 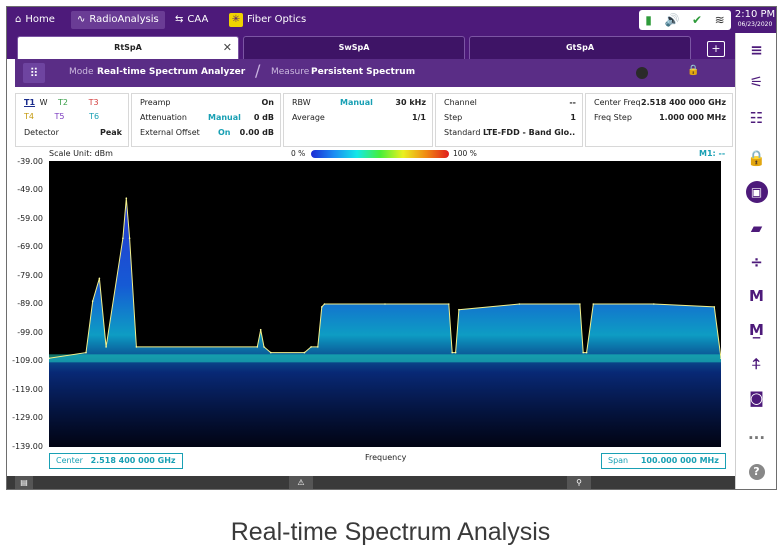 I want to click on list-view-icon: ☷, so click(x=756, y=118).